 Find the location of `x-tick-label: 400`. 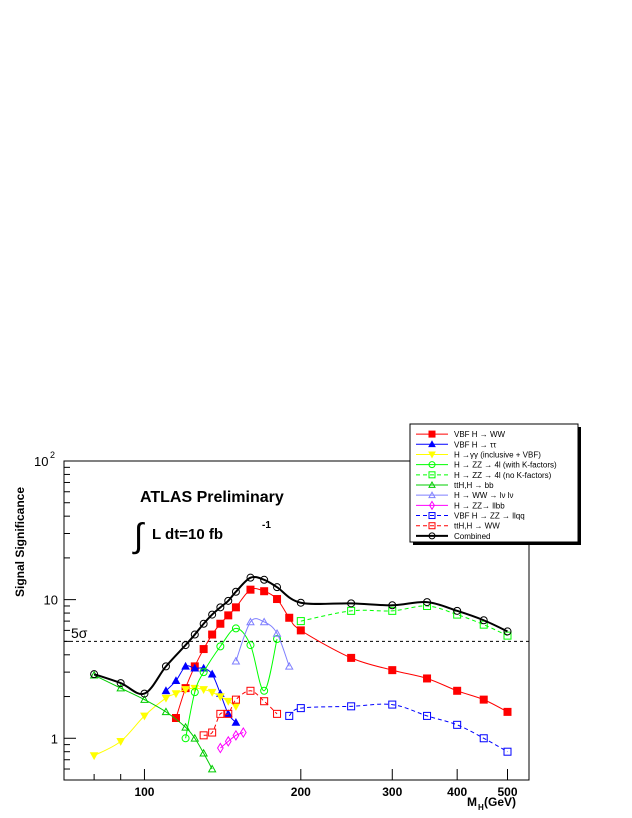

x-tick-label: 400 is located at coordinates (457, 792).